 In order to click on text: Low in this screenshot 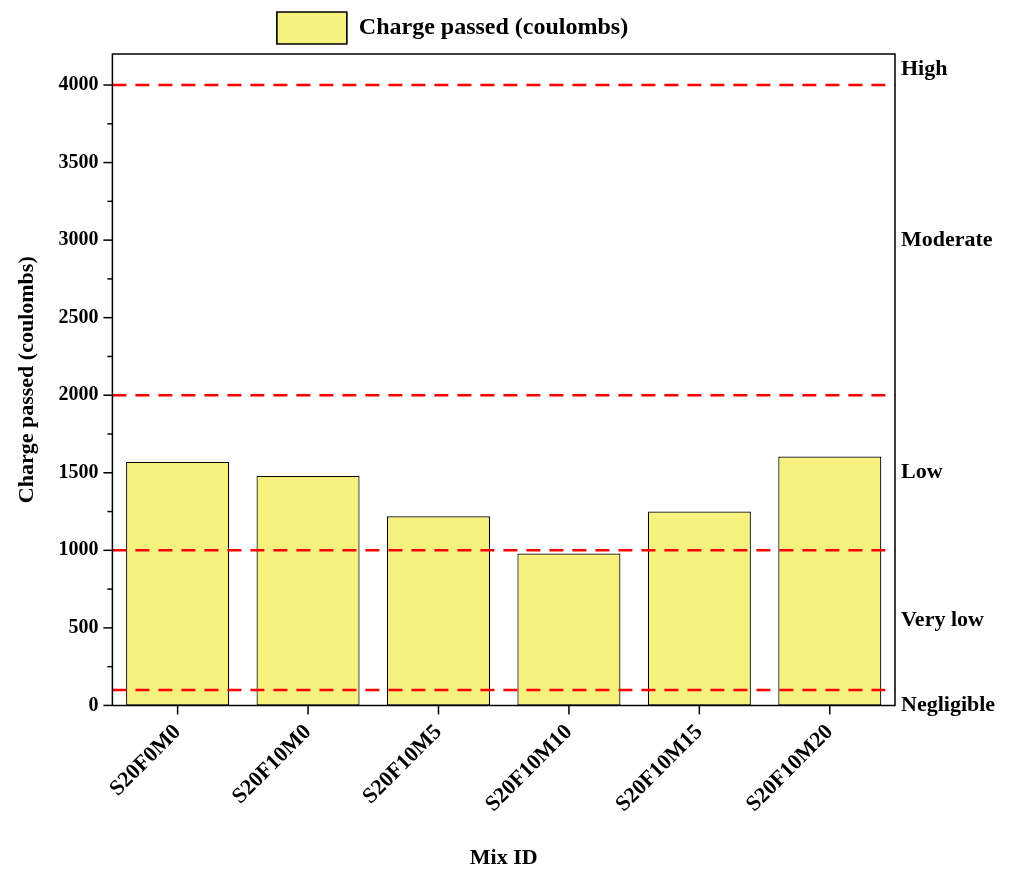, I will do `click(922, 471)`.